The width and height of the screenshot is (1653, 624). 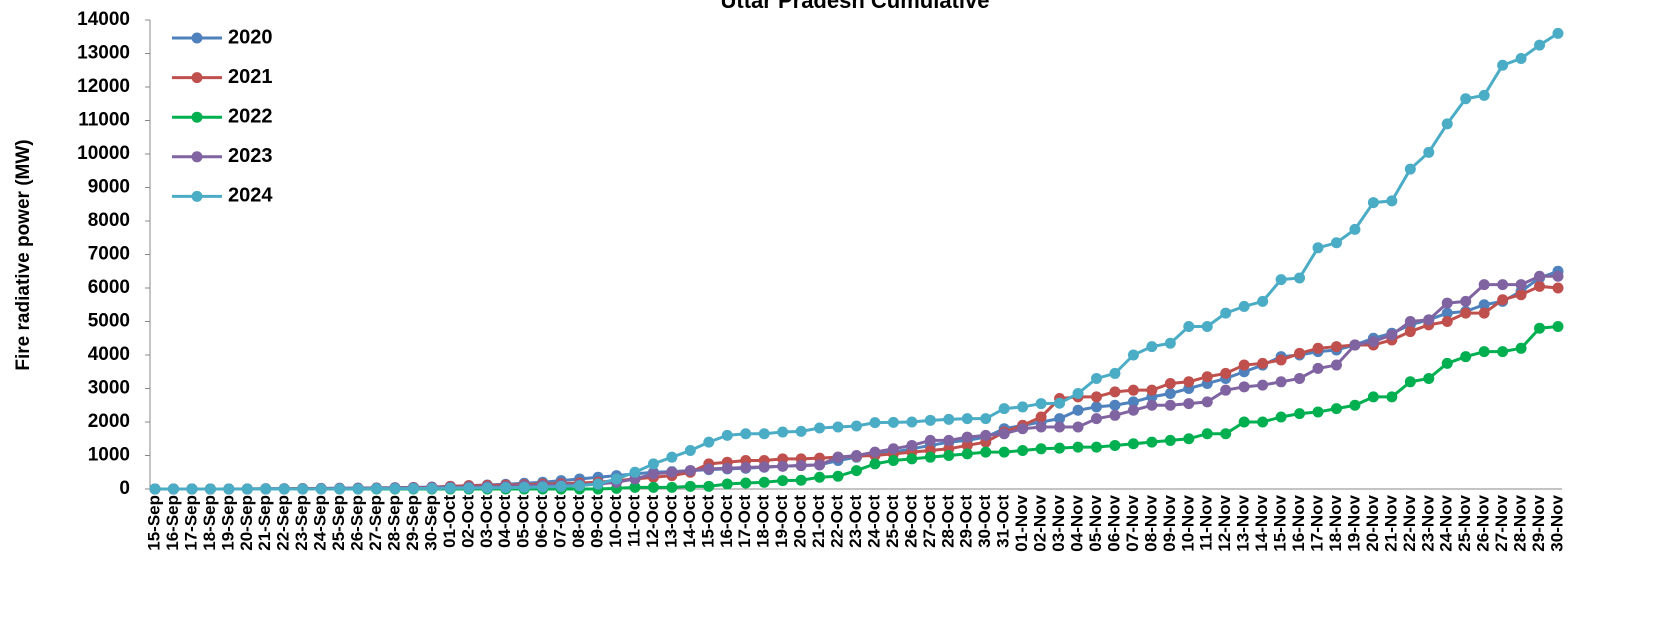 What do you see at coordinates (1409, 522) in the screenshot?
I see `x-tick-label: 22-Nov` at bounding box center [1409, 522].